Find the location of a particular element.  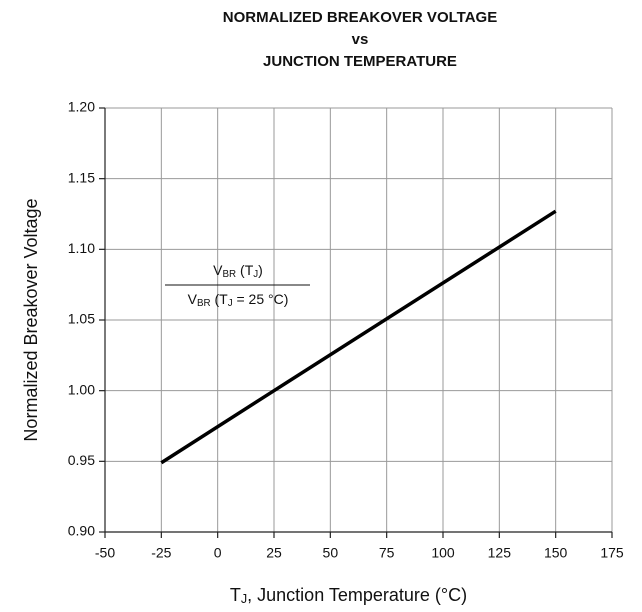

x-tick-label: 100 is located at coordinates (443, 553).